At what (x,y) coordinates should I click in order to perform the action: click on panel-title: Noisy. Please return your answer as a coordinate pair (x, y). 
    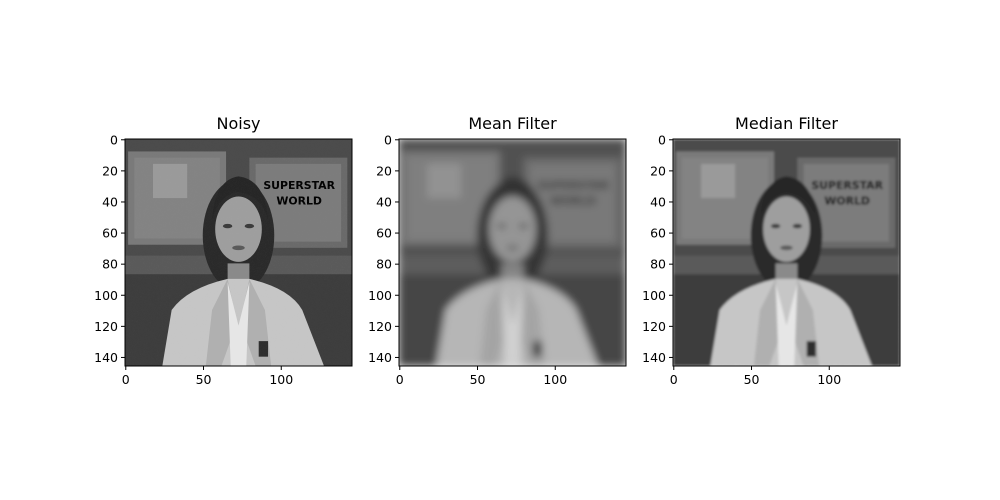
    Looking at the image, I should click on (238, 123).